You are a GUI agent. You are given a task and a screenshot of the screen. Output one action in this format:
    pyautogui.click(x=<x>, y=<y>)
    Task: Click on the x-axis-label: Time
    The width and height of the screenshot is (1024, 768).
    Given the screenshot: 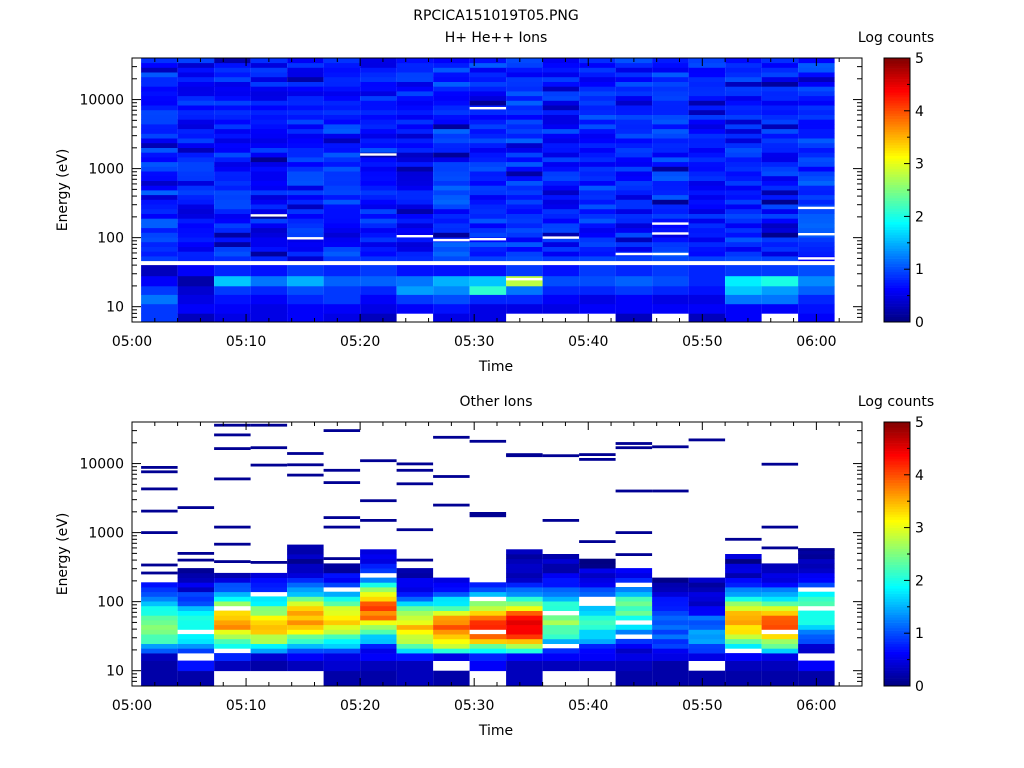 What is the action you would take?
    pyautogui.click(x=495, y=367)
    